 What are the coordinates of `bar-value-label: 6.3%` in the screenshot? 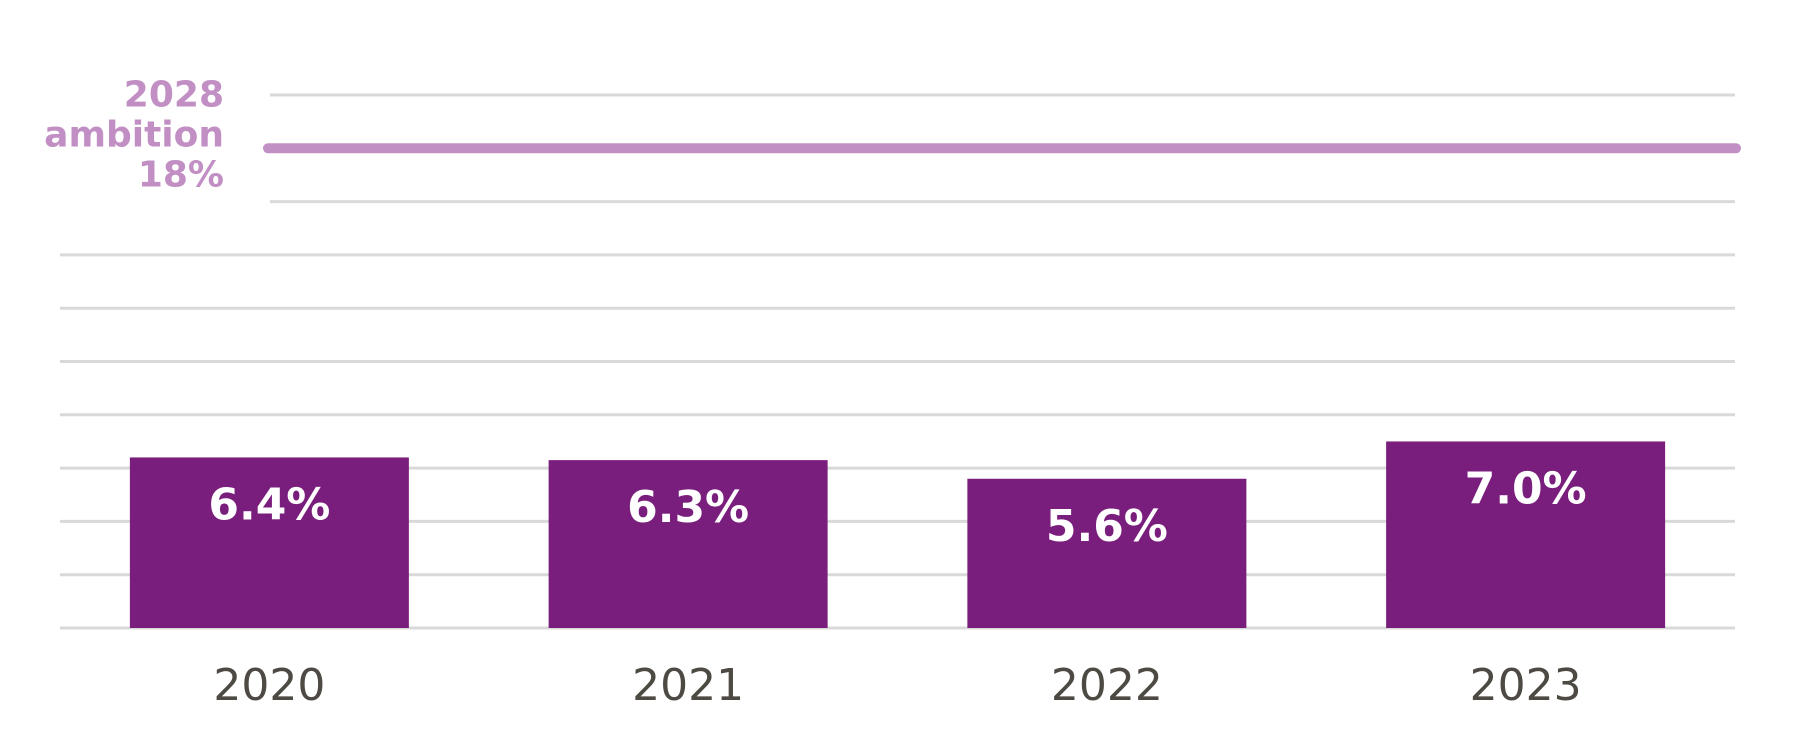 It's located at (688, 507).